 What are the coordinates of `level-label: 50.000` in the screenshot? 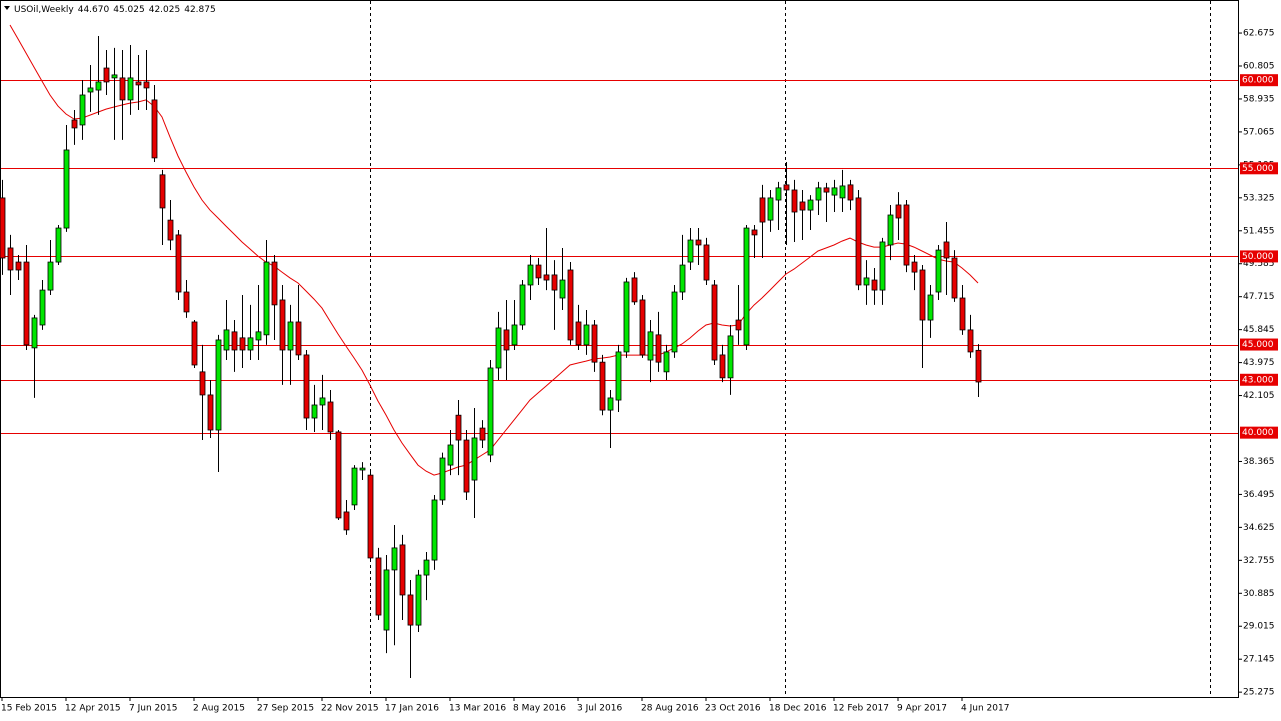 It's located at (1258, 257).